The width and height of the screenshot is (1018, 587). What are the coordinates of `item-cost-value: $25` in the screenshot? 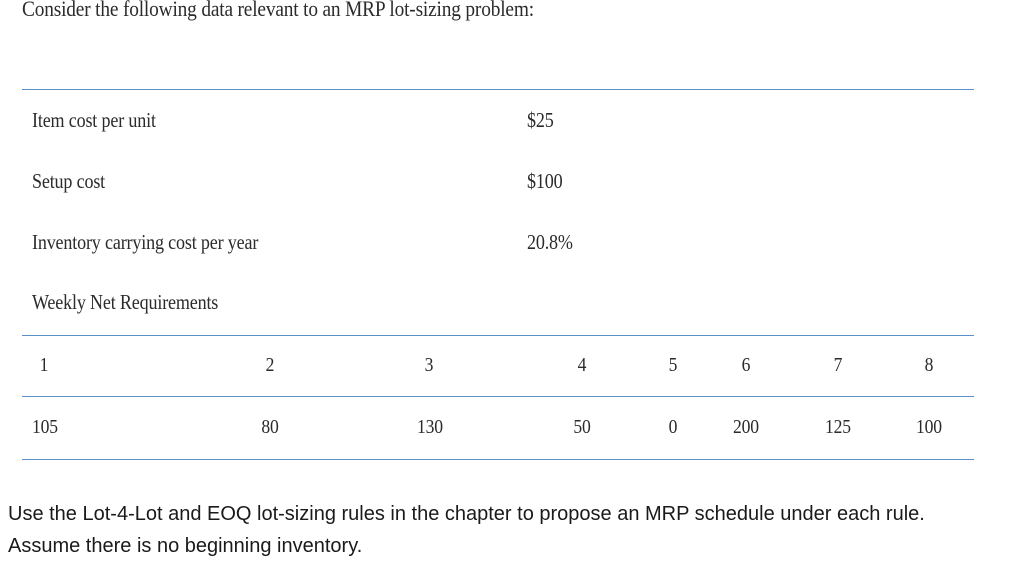 It's located at (540, 120).